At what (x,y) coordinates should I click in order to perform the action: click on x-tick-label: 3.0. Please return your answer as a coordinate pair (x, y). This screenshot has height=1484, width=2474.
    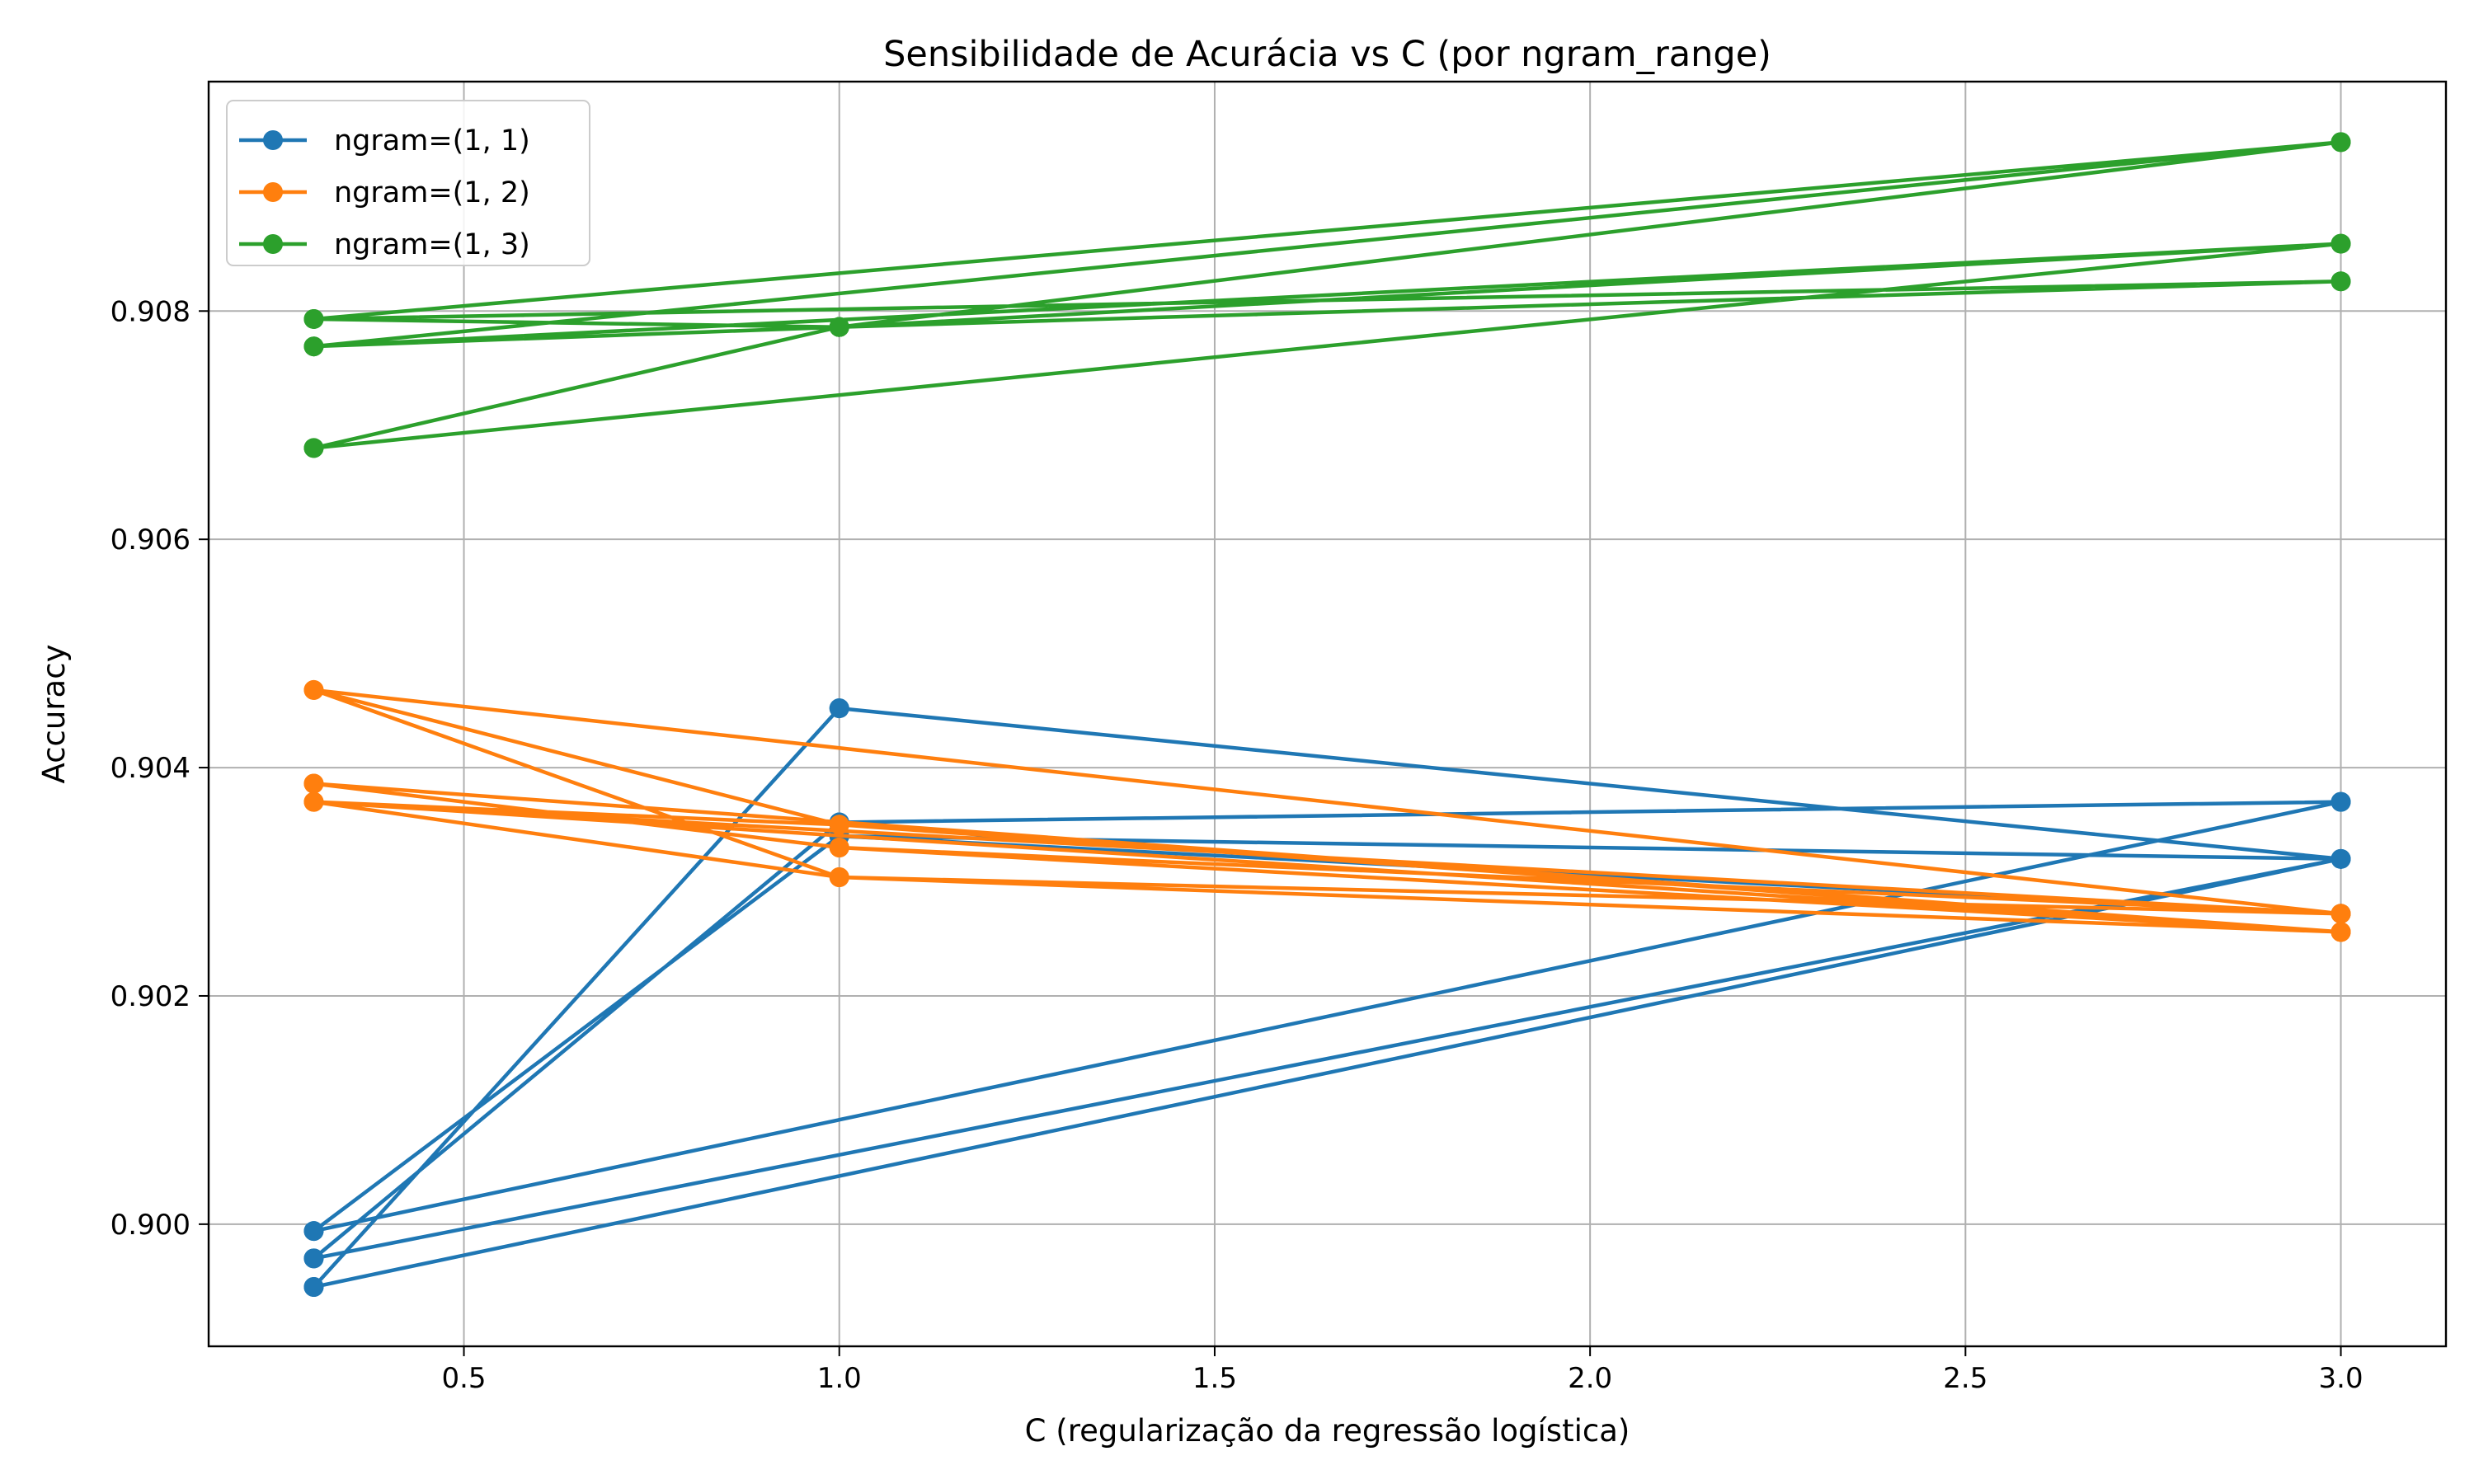
    Looking at the image, I should click on (2341, 1378).